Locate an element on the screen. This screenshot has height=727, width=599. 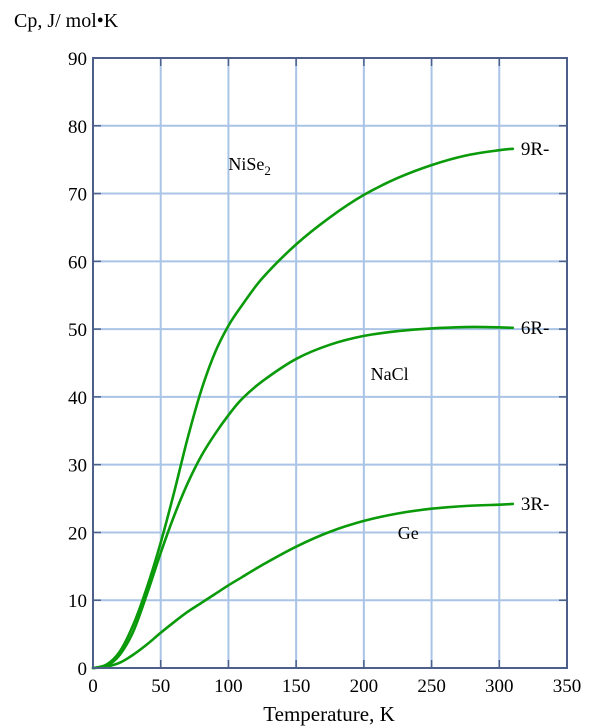
x-tick-label: 0 is located at coordinates (93, 686).